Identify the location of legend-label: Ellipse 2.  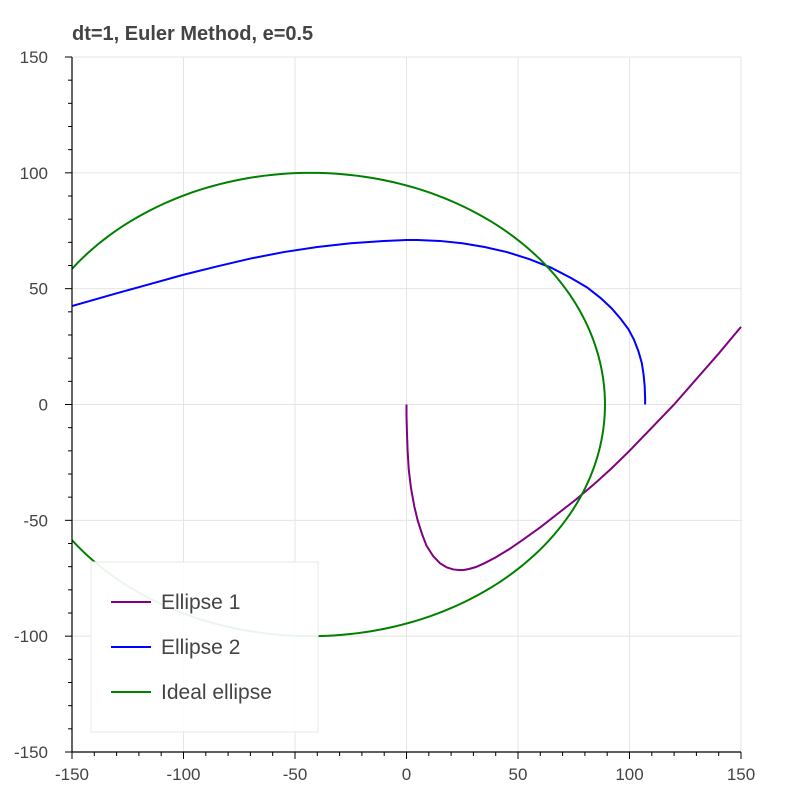
(200, 647).